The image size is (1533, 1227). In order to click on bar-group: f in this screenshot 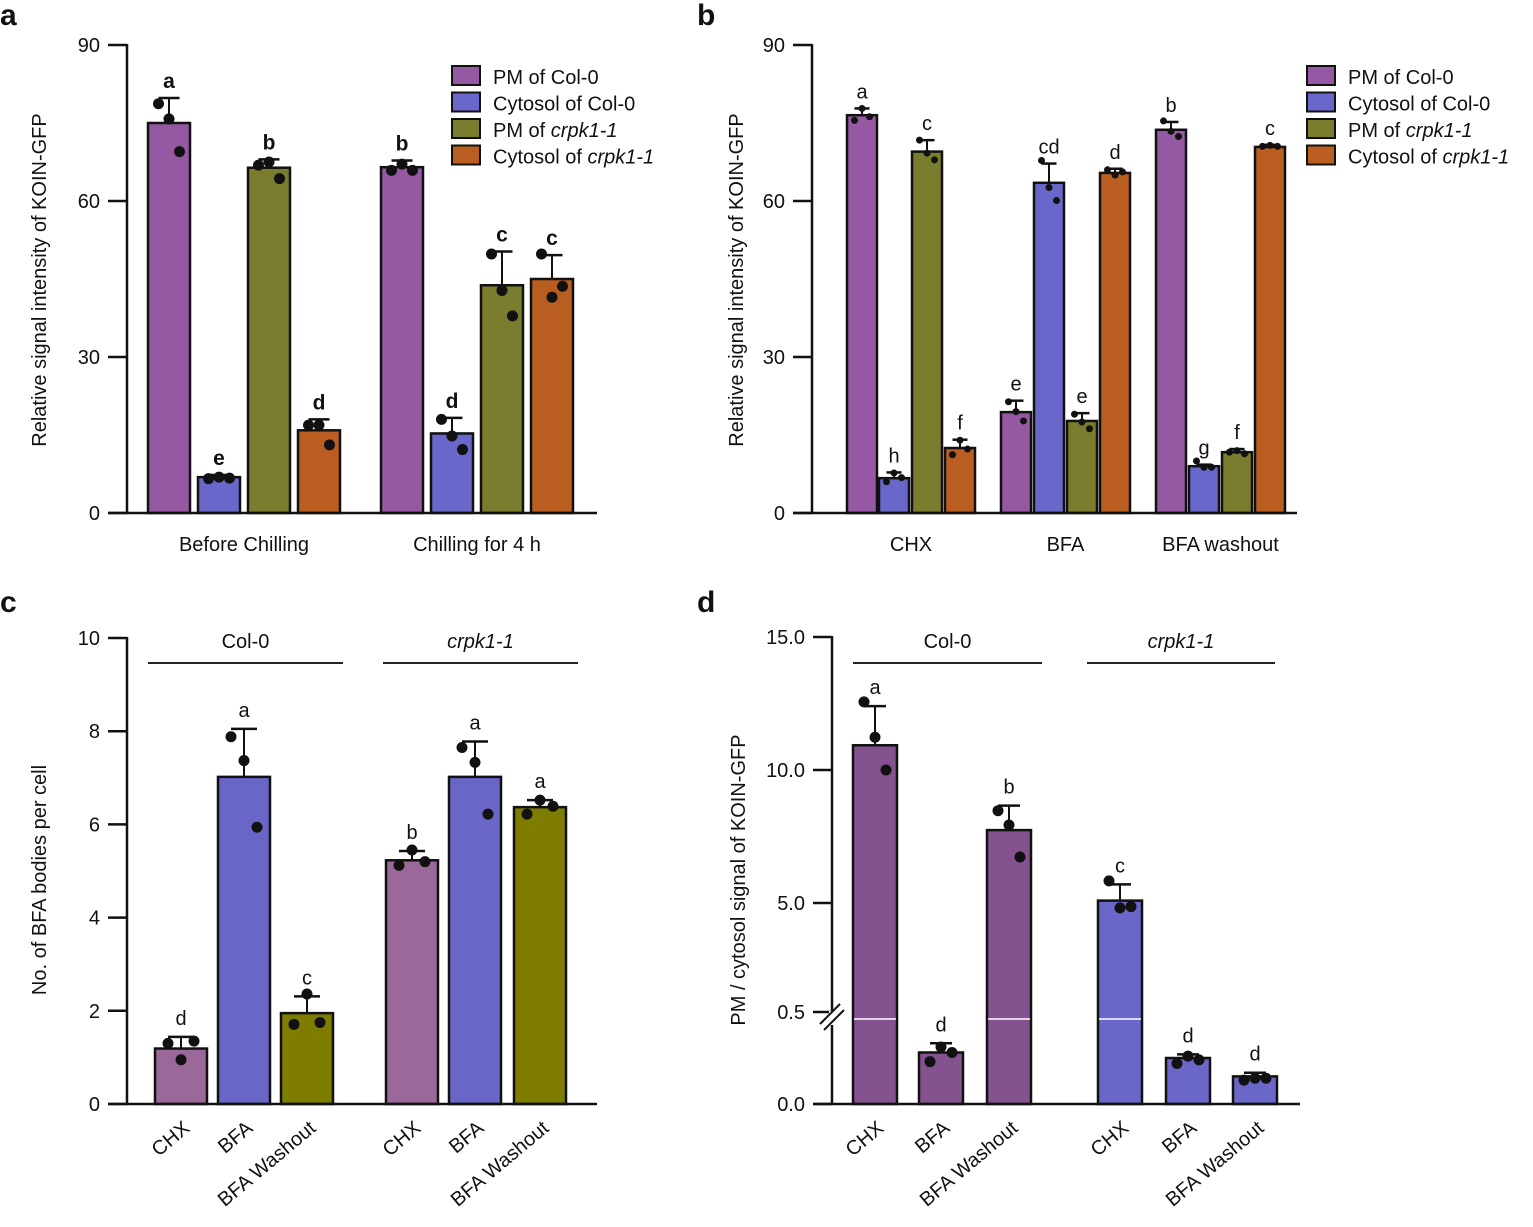, I will do `click(960, 464)`.